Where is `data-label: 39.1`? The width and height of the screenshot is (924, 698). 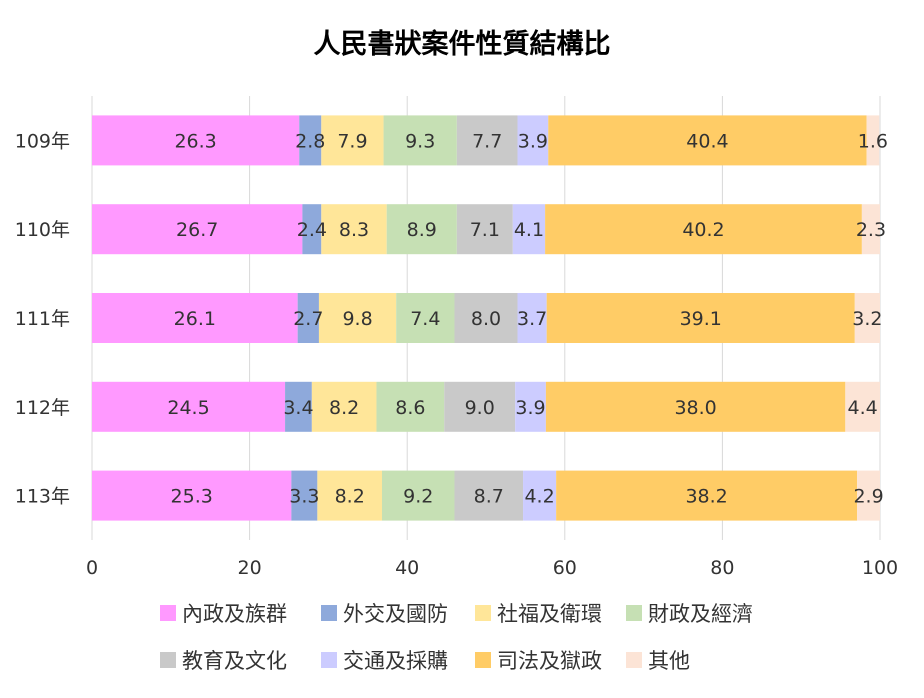 data-label: 39.1 is located at coordinates (701, 319).